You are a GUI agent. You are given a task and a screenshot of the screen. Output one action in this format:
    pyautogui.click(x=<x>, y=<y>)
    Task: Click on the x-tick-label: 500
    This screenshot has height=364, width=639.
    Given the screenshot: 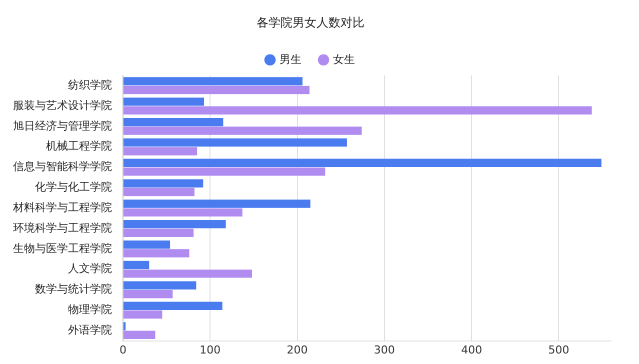 What is the action you would take?
    pyautogui.click(x=559, y=349)
    